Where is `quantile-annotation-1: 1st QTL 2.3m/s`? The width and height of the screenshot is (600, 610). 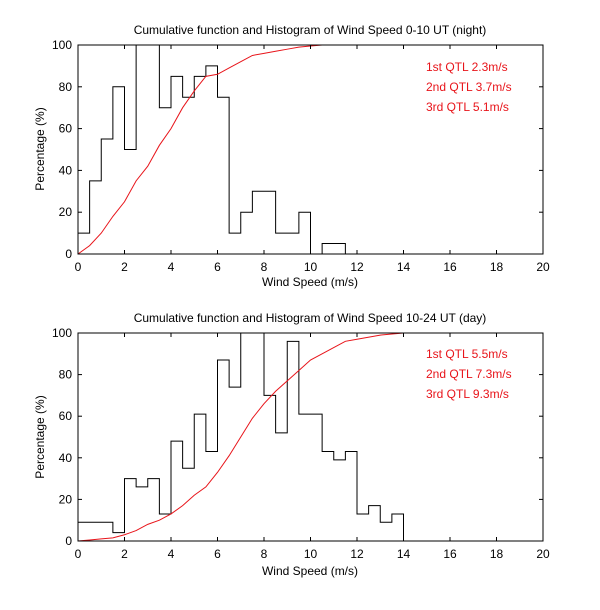
quantile-annotation-1: 1st QTL 2.3m/s is located at coordinates (467, 67).